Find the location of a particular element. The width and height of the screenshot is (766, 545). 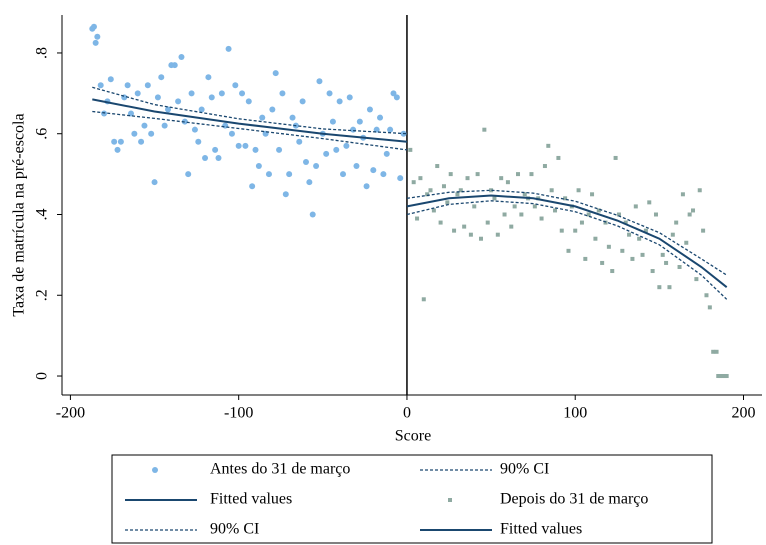

y-tick-label: .2 is located at coordinates (42, 295).